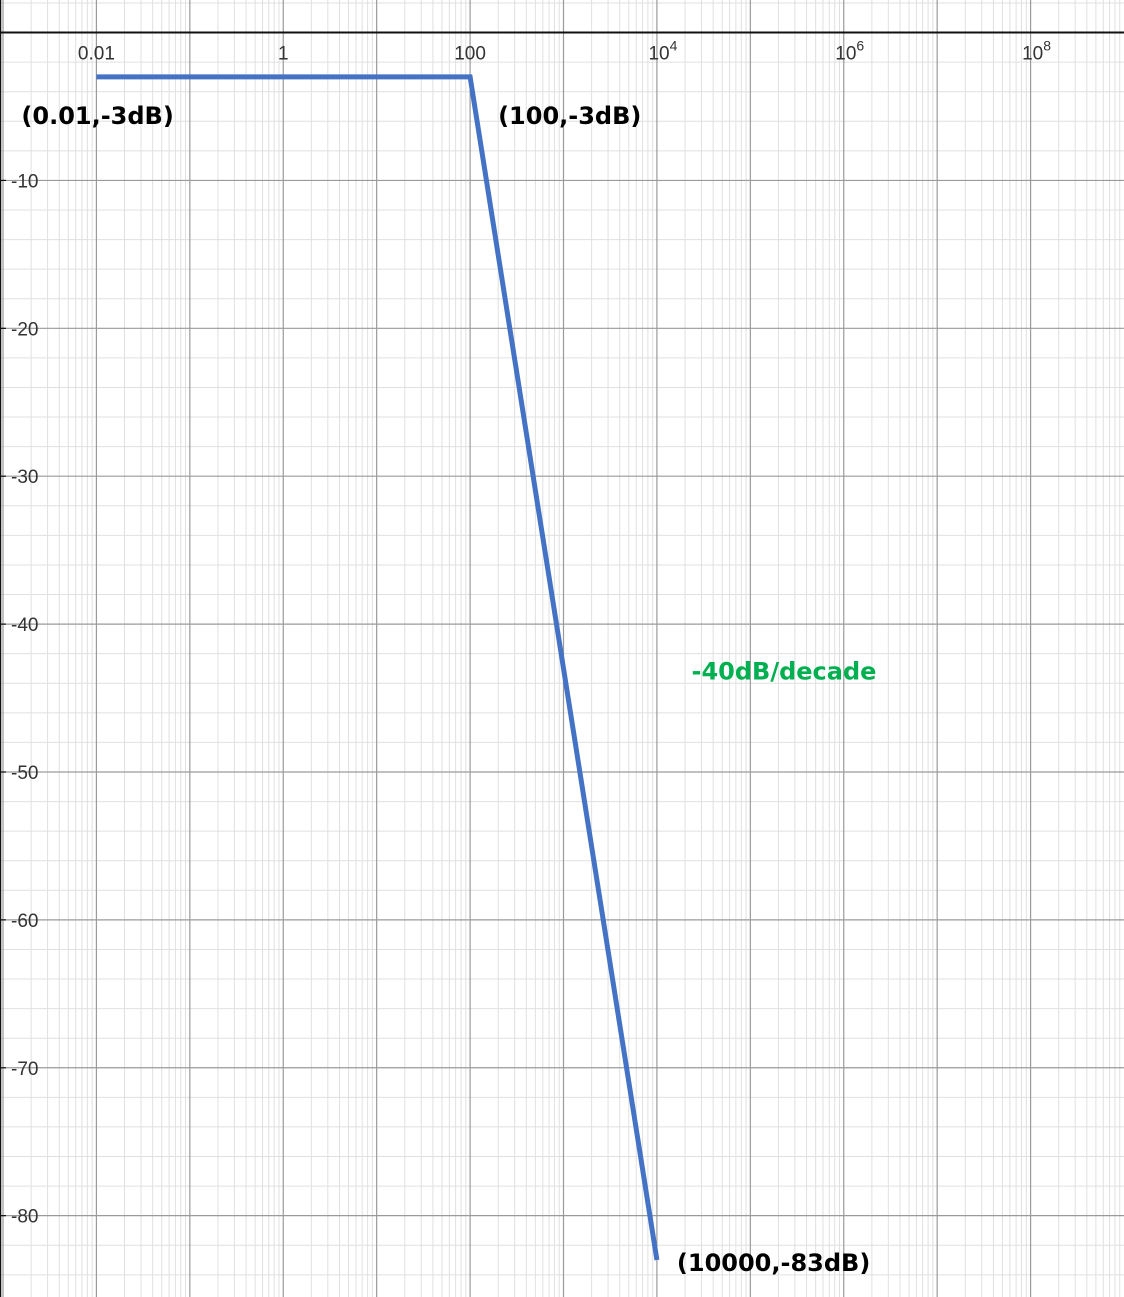 The width and height of the screenshot is (1124, 1297). I want to click on y-tick-label: -50, so click(24, 773).